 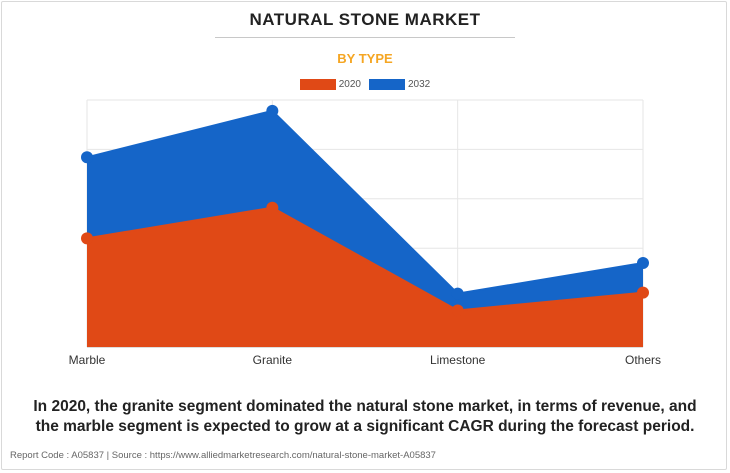 I want to click on legend-item-2020: 2020, so click(x=330, y=84).